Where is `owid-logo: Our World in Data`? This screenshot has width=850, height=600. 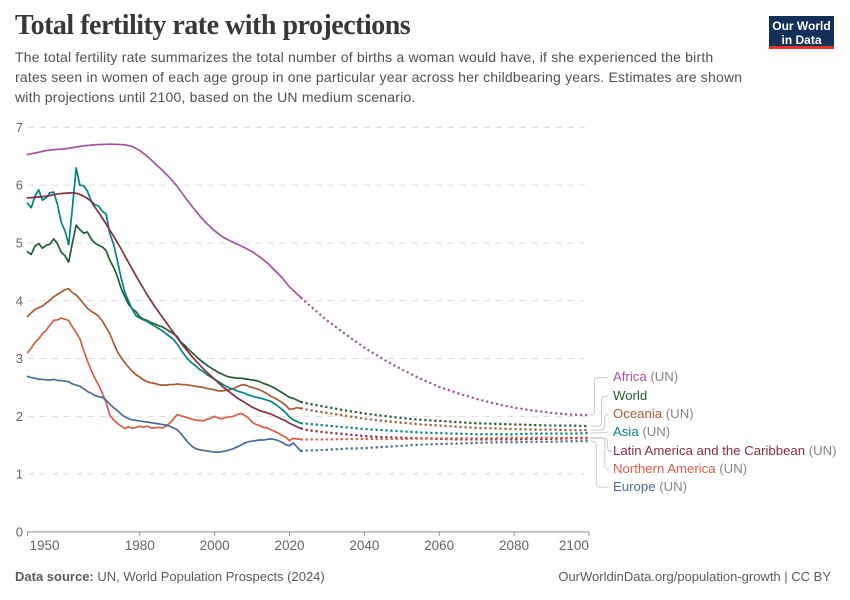
owid-logo: Our World in Data is located at coordinates (801, 32).